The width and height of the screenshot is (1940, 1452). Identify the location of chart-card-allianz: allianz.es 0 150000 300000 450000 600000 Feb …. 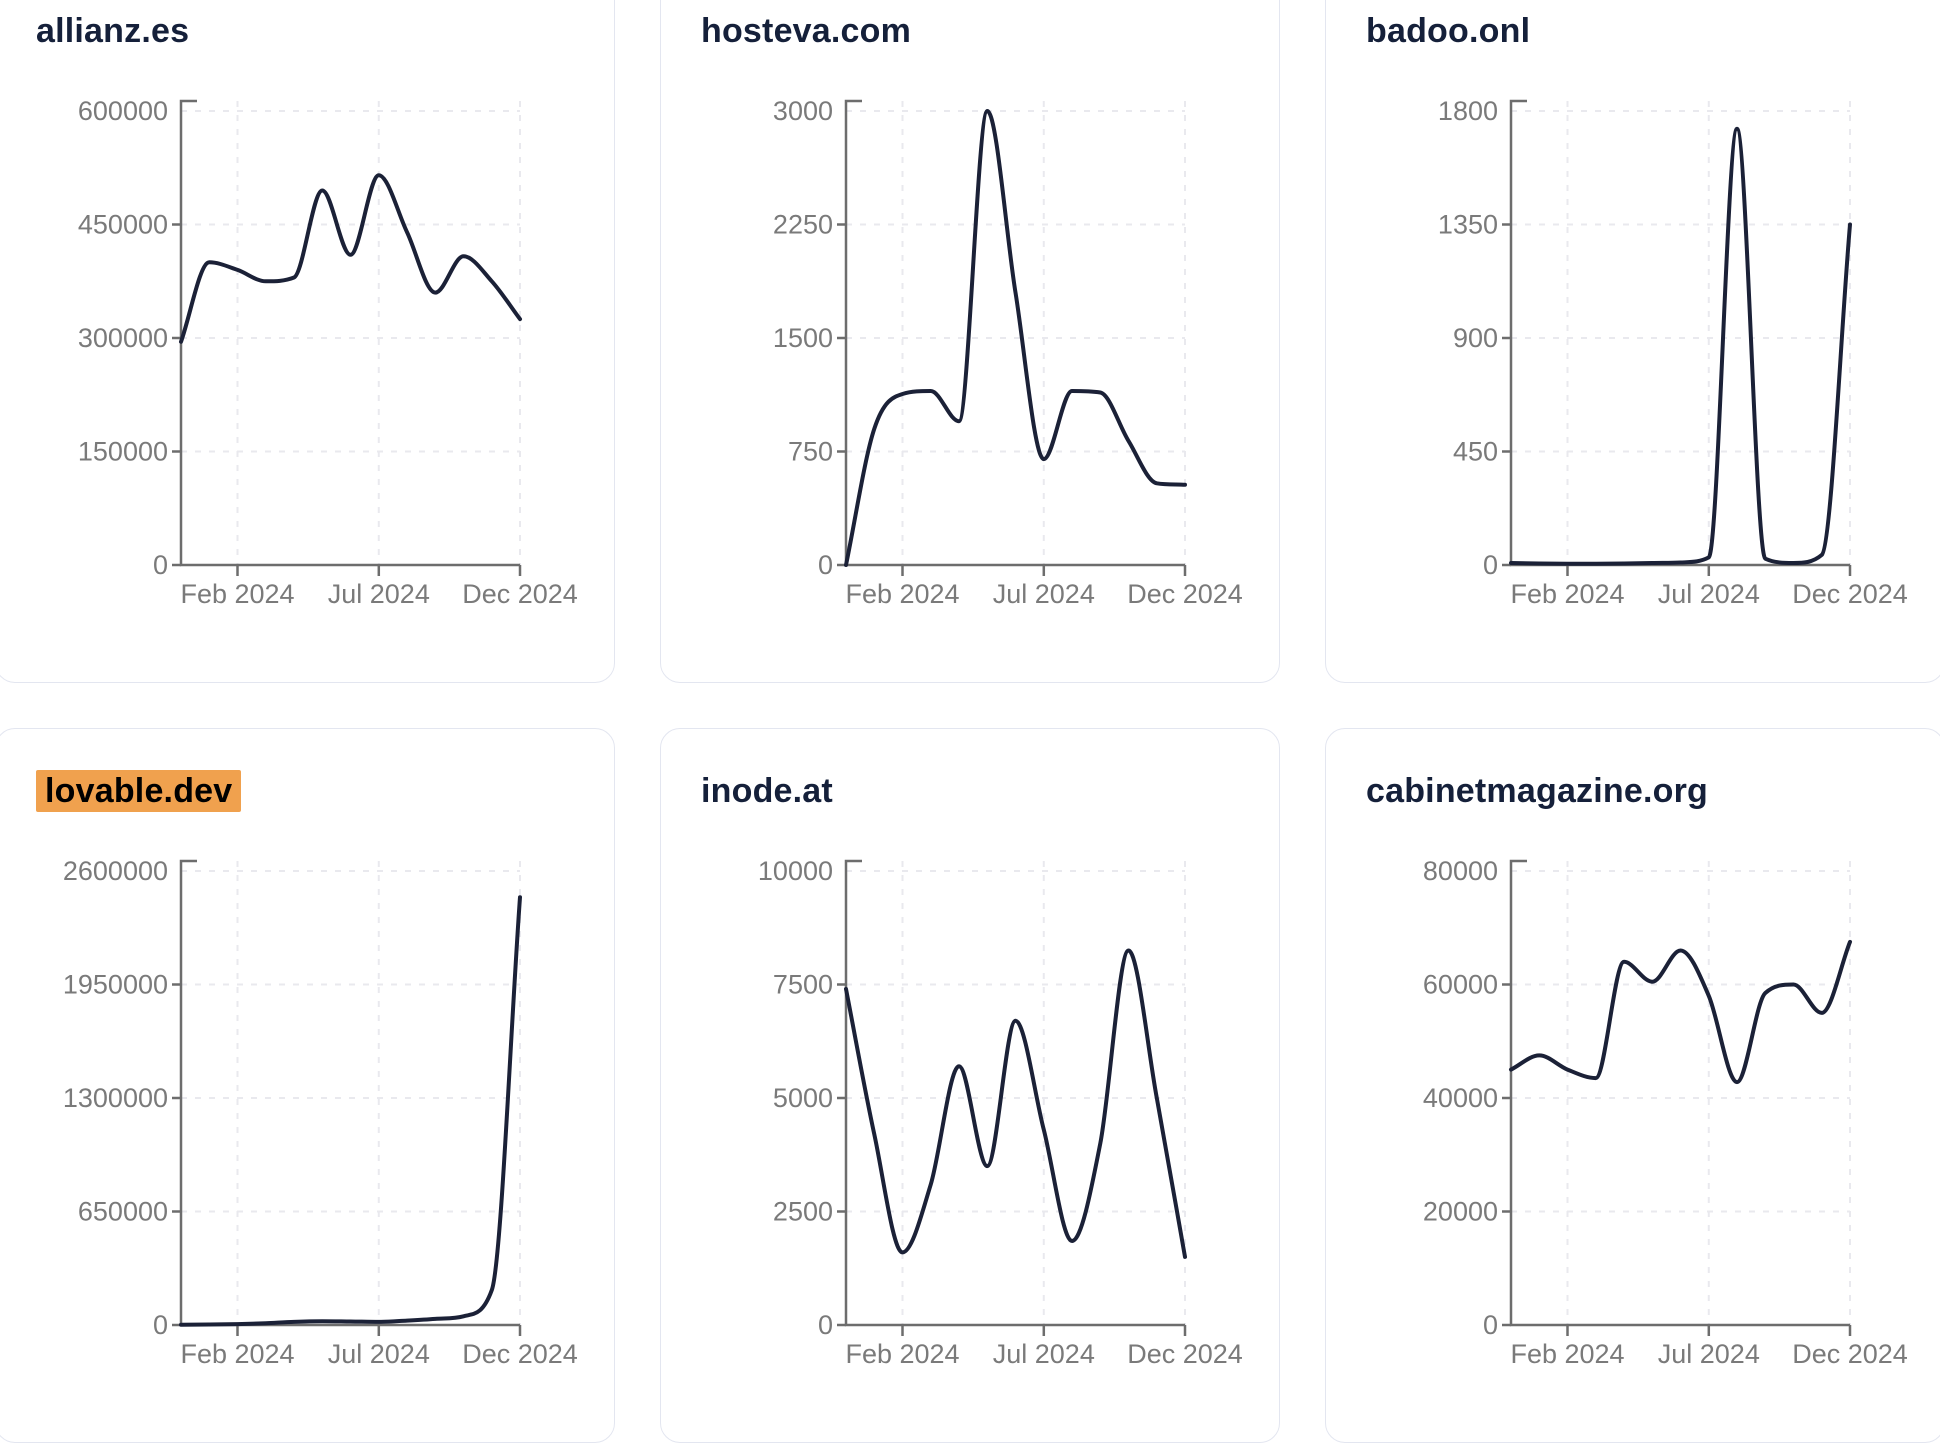
(307, 341).